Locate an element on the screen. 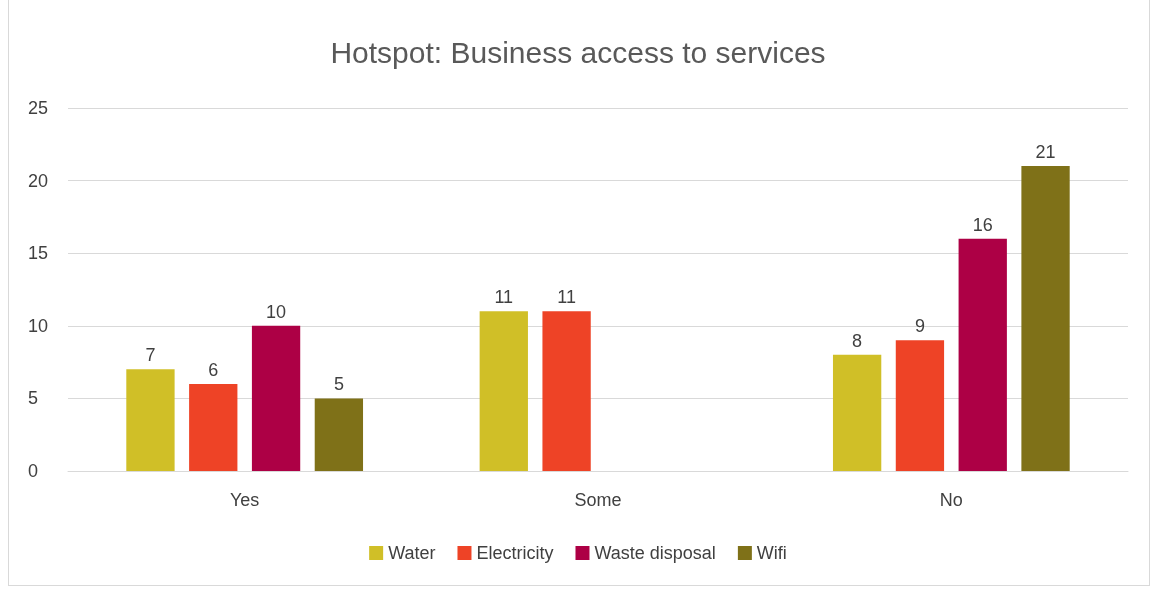  legend-label: Water is located at coordinates (412, 553).